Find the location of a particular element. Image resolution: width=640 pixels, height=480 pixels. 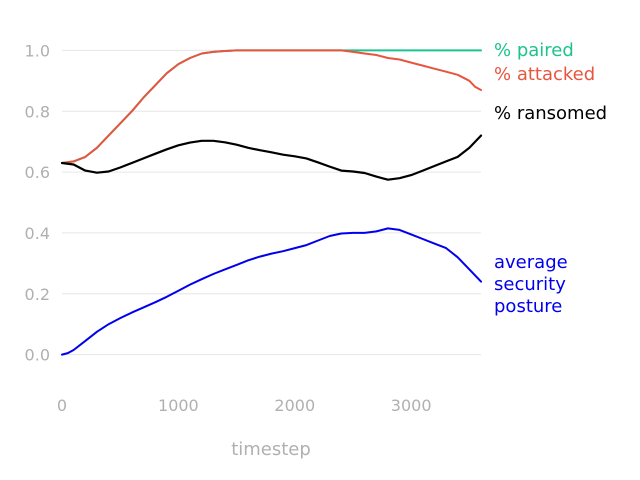

x-axis-title: timestep is located at coordinates (271, 449).